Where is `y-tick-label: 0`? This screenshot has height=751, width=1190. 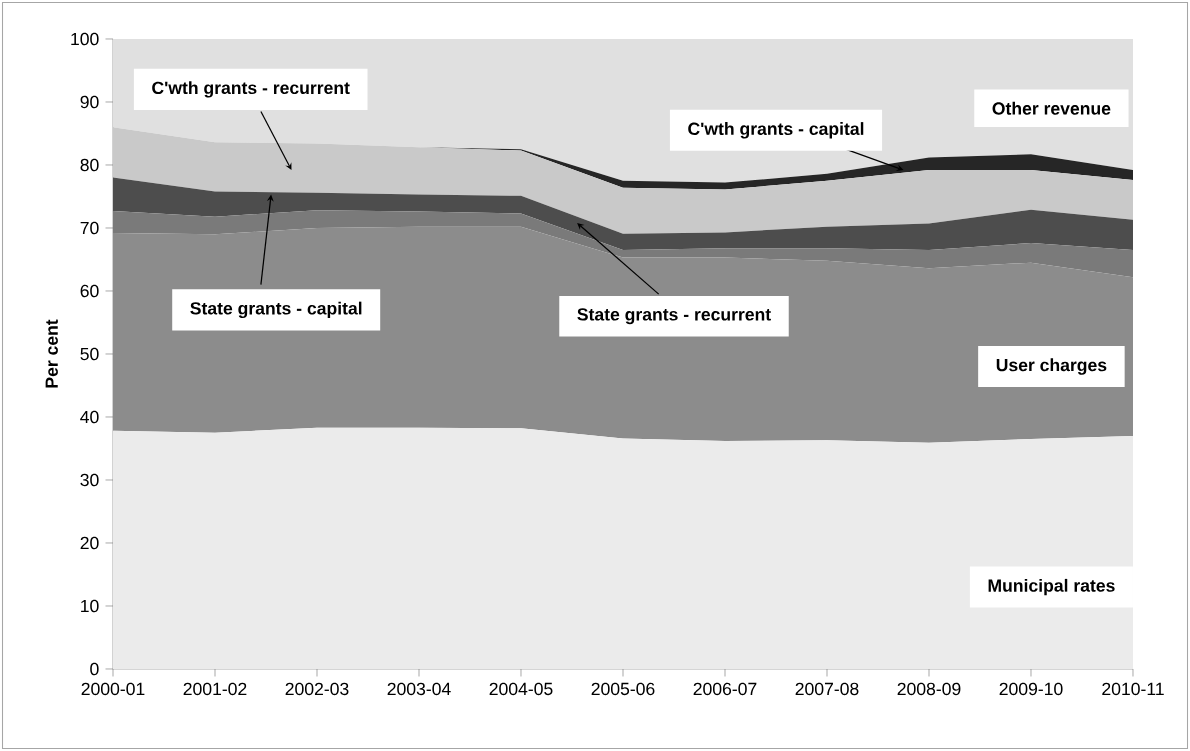
y-tick-label: 0 is located at coordinates (94, 669).